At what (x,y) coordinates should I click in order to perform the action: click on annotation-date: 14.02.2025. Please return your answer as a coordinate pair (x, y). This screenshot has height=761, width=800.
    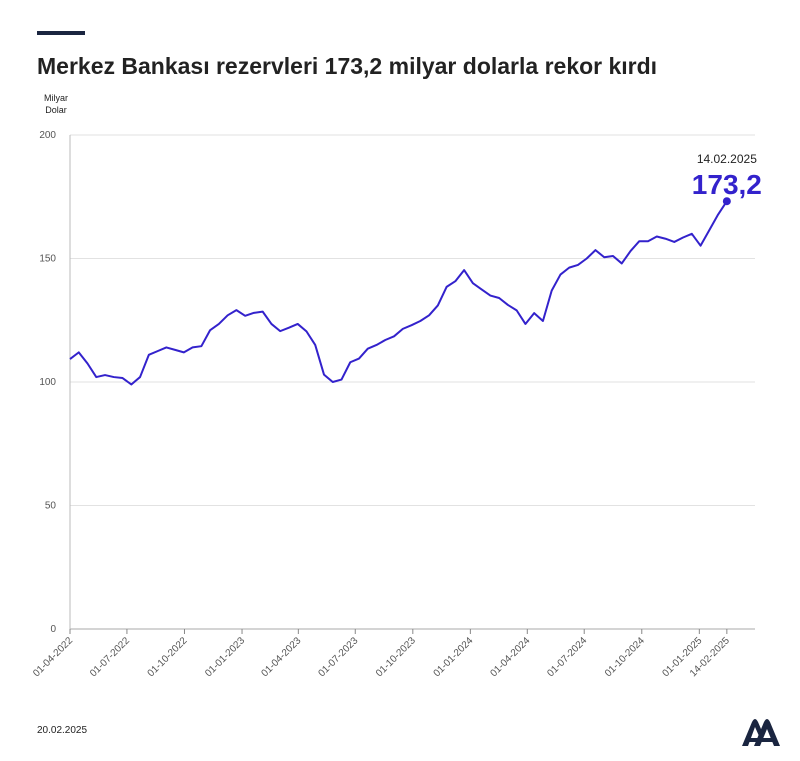
    Looking at the image, I should click on (727, 159).